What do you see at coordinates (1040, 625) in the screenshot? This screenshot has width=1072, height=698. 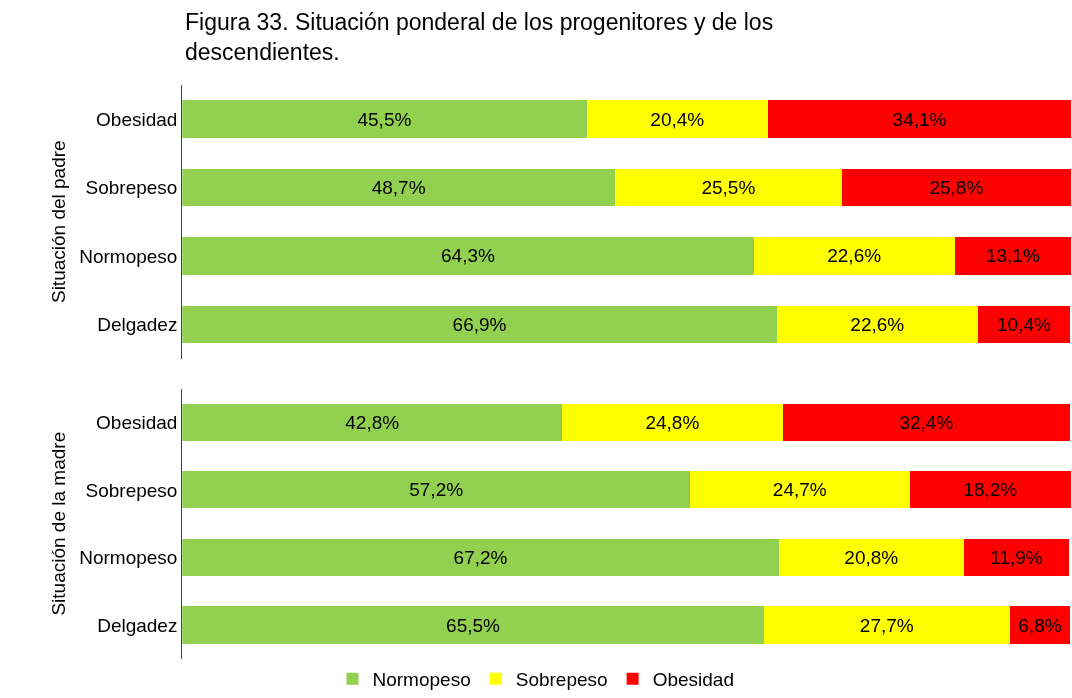 I see `data-label: 6,8%` at bounding box center [1040, 625].